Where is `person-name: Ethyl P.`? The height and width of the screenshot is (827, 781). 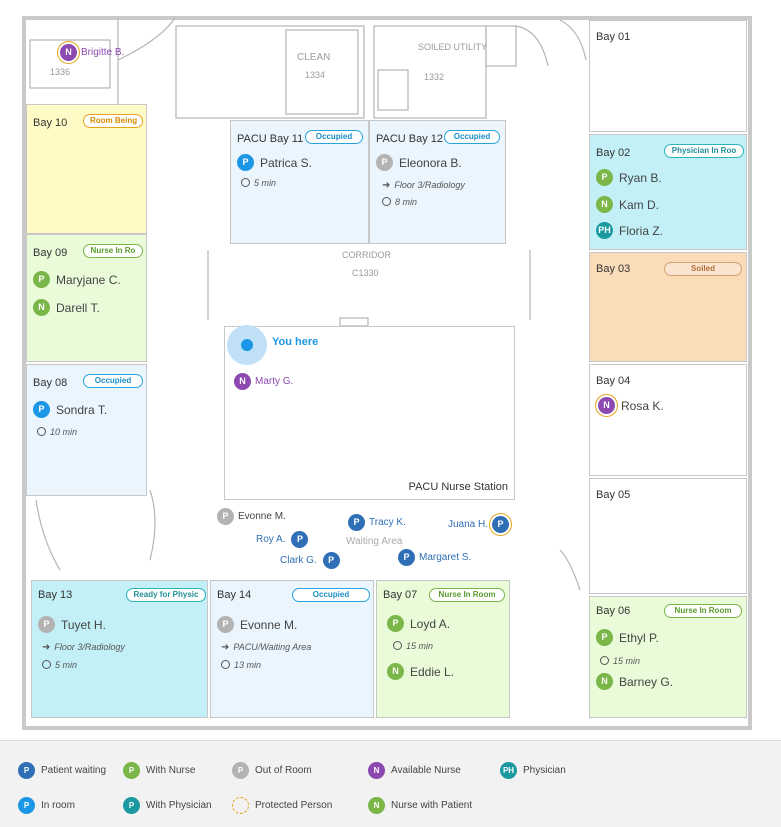 person-name: Ethyl P. is located at coordinates (639, 637).